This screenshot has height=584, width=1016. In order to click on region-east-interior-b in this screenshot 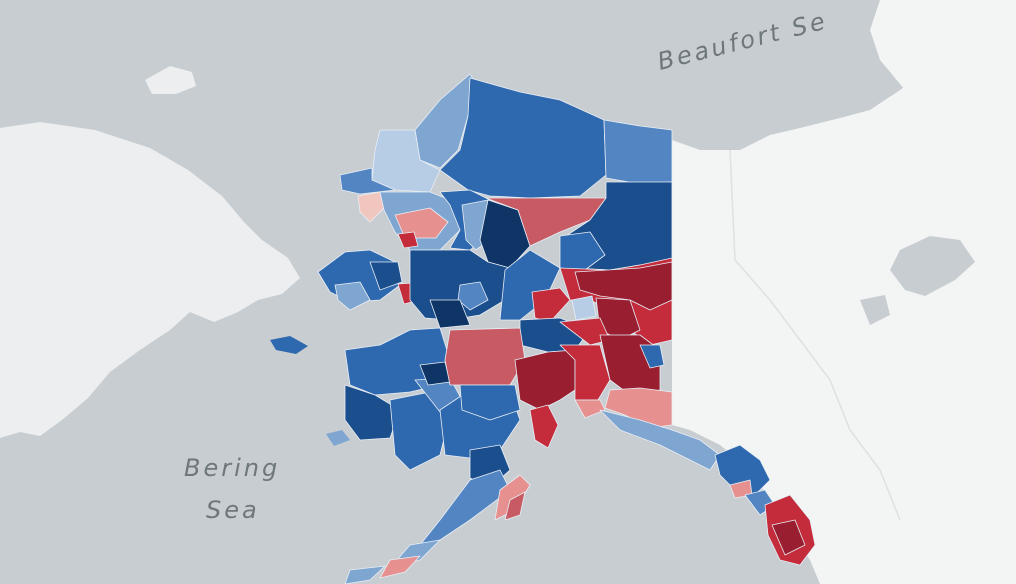, I will do `click(582, 251)`.